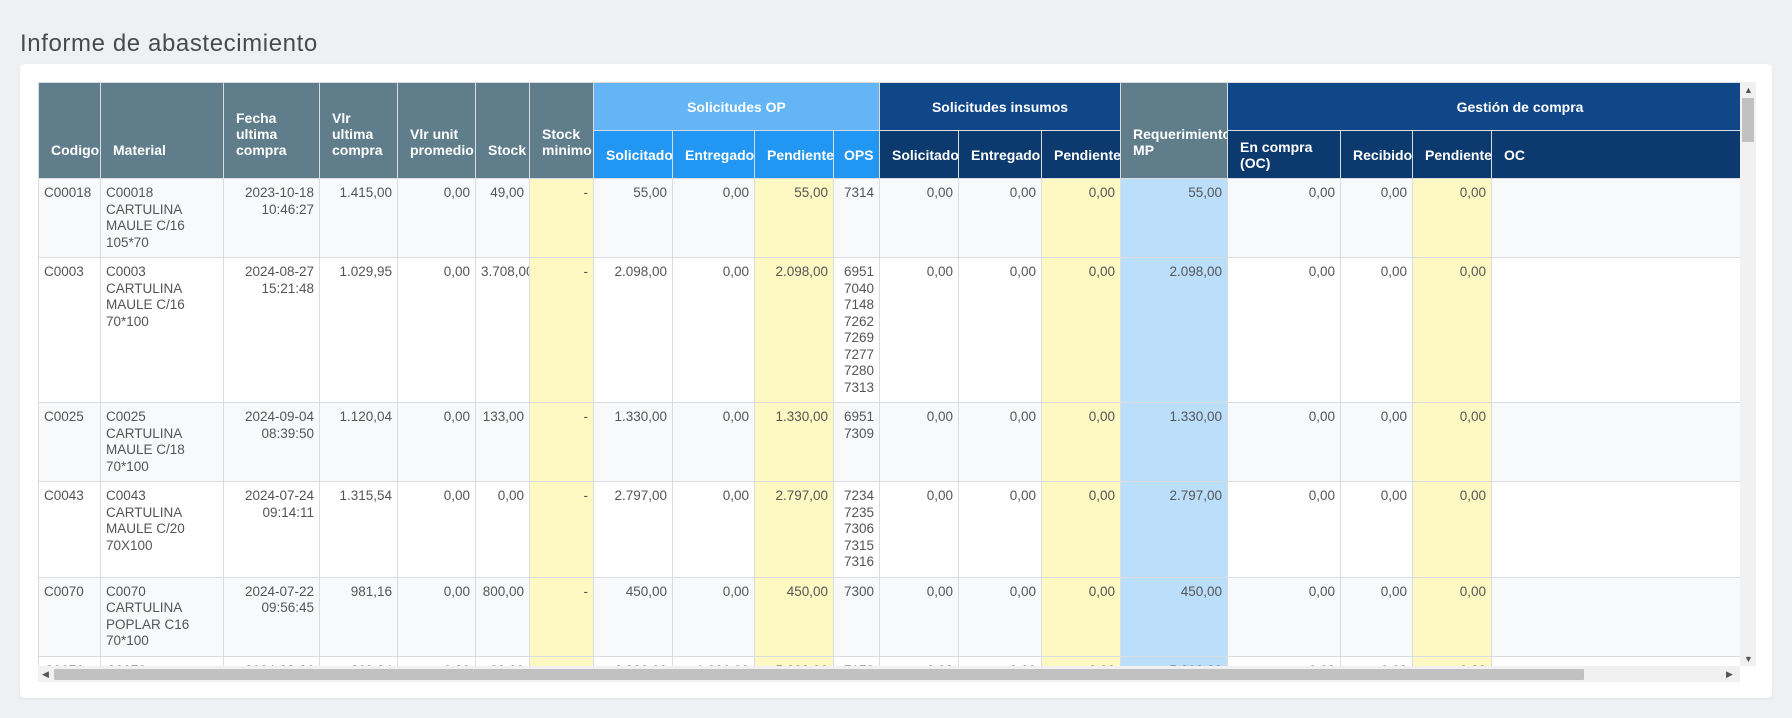  Describe the element at coordinates (1000, 154) in the screenshot. I see `col-insumos-entregado: Entregado` at that location.